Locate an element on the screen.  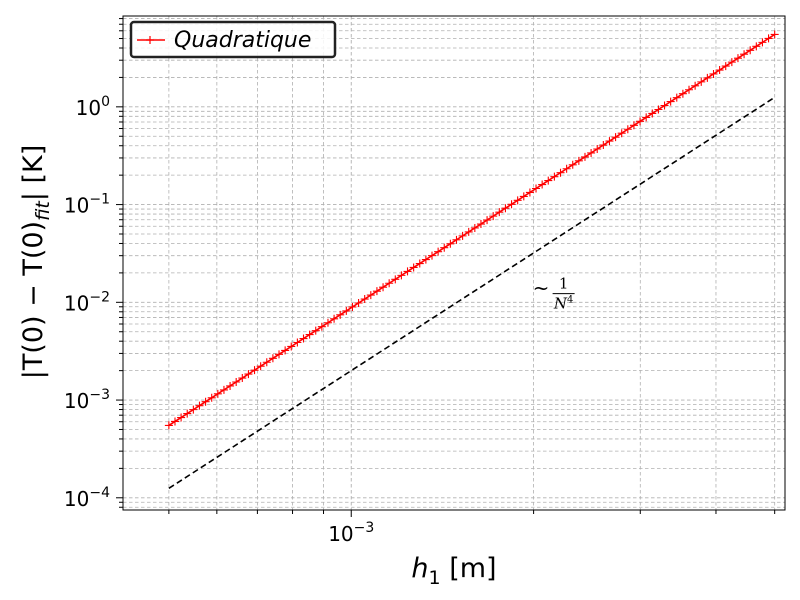
y-tick-label: 10⁻¹ is located at coordinates (87, 205).